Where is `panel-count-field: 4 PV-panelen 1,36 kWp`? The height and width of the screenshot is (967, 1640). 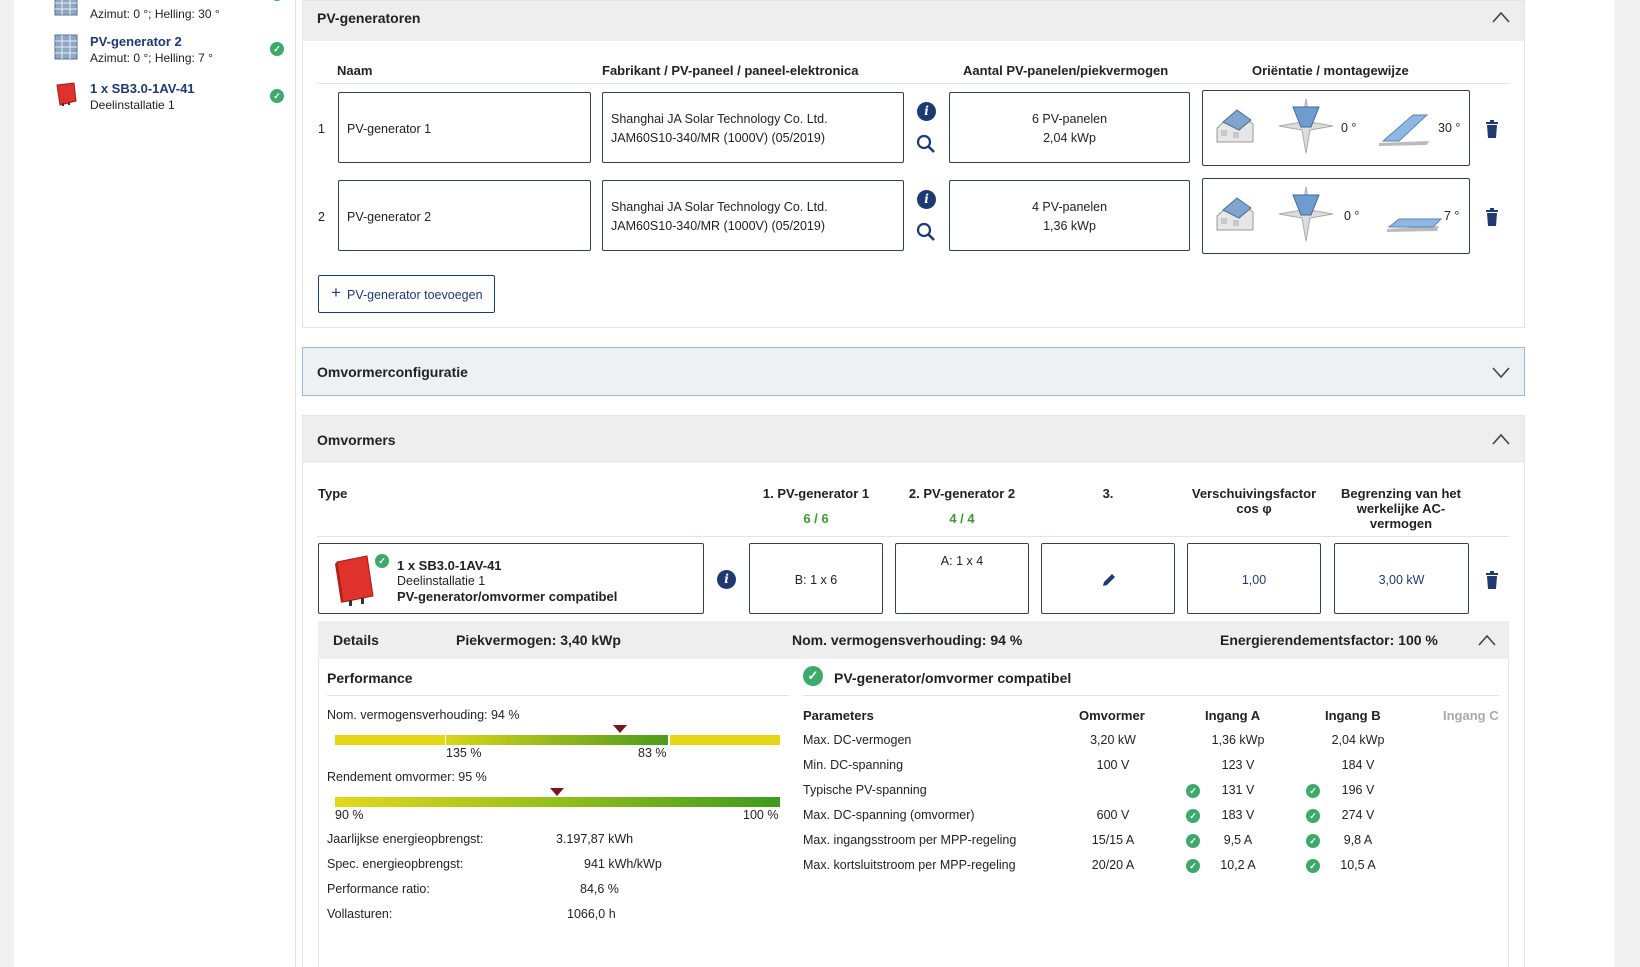 panel-count-field: 4 PV-panelen 1,36 kWp is located at coordinates (1069, 215).